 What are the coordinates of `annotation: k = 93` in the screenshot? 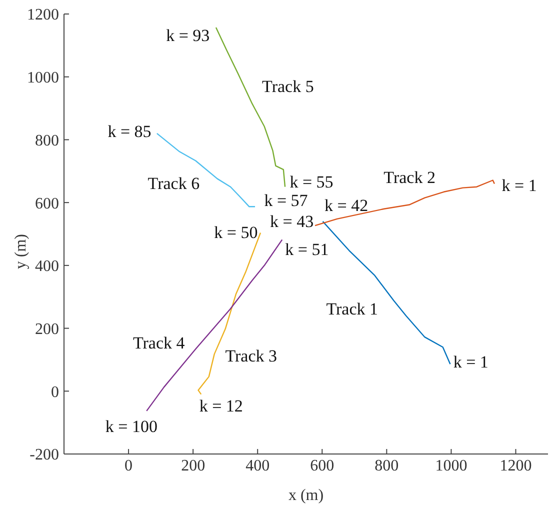 It's located at (188, 35).